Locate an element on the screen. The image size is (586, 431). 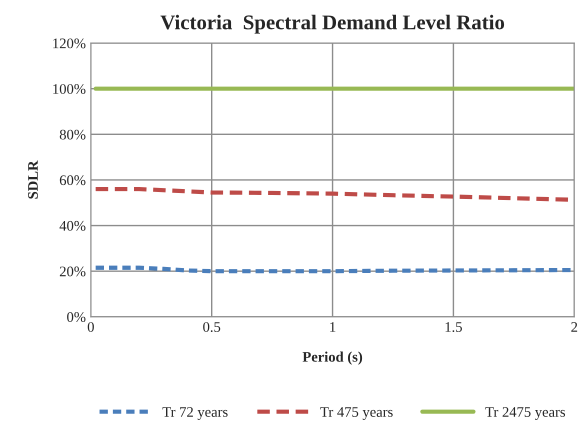
legend-label: Tr 72 years is located at coordinates (195, 413).